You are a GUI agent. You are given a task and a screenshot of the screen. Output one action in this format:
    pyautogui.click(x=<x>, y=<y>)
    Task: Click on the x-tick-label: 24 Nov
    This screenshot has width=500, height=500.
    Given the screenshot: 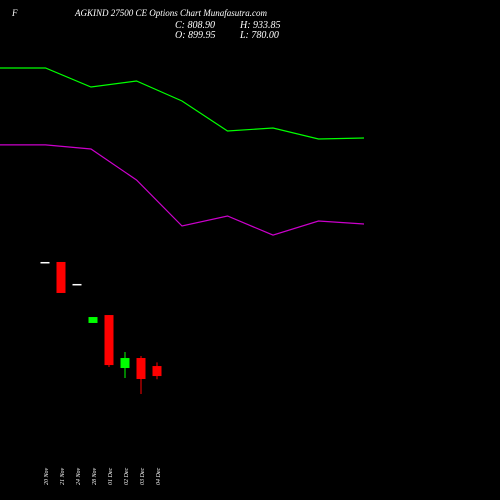 What is the action you would take?
    pyautogui.click(x=78, y=476)
    